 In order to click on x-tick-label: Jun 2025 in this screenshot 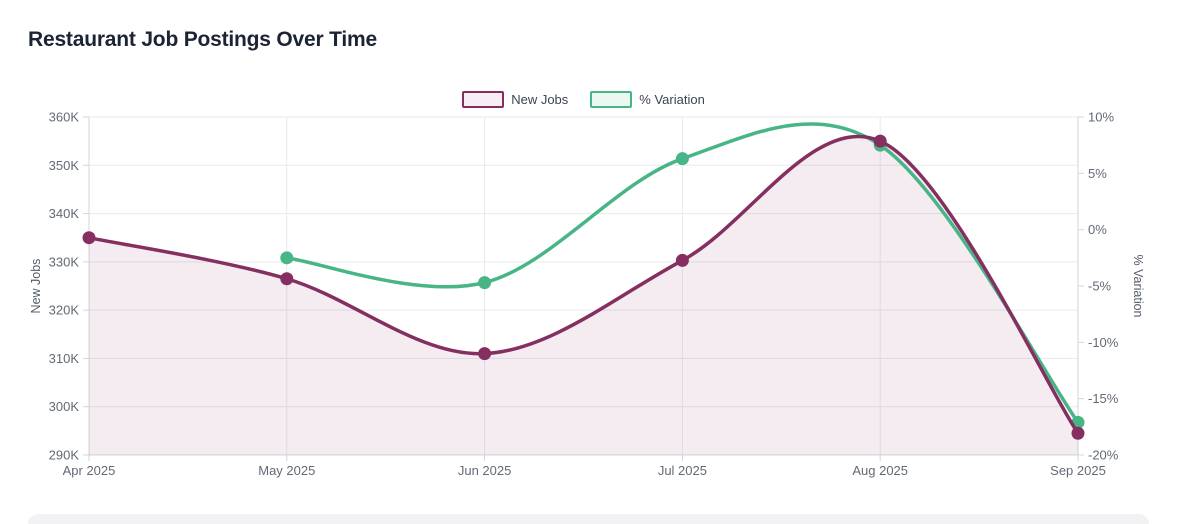, I will do `click(485, 470)`.